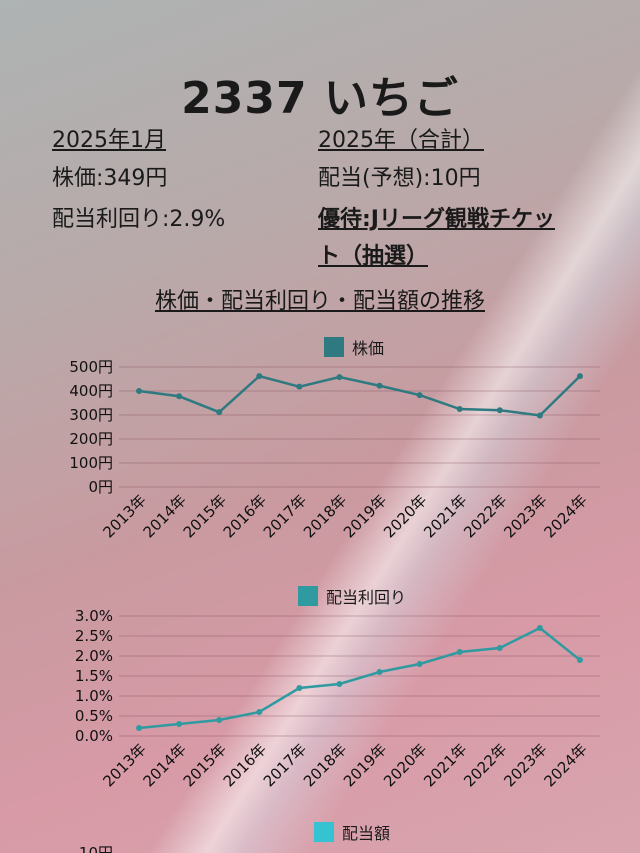  What do you see at coordinates (366, 597) in the screenshot?
I see `legend-label-yield: 配当利回り` at bounding box center [366, 597].